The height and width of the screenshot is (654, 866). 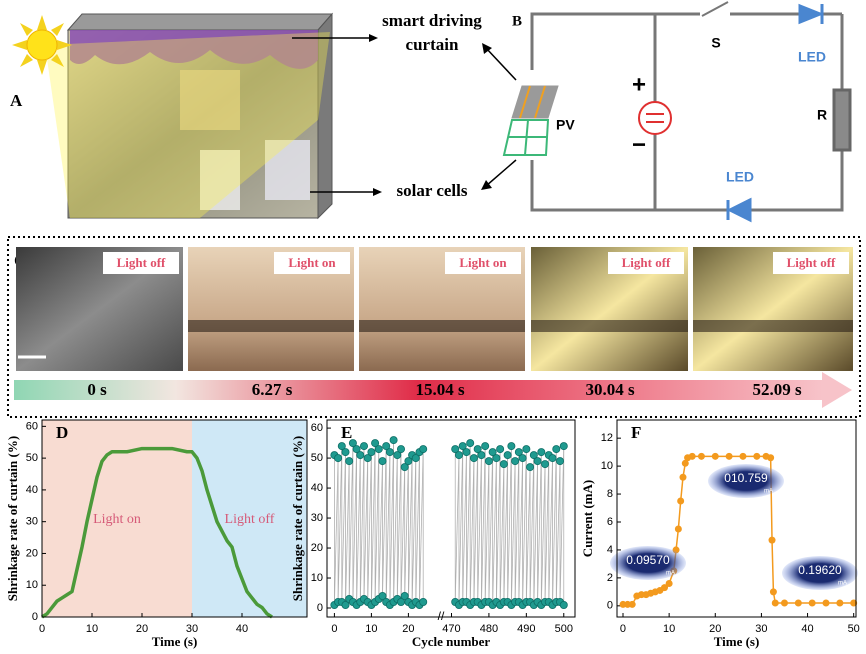 I want to click on y-tick-label: 4, so click(x=610, y=550).